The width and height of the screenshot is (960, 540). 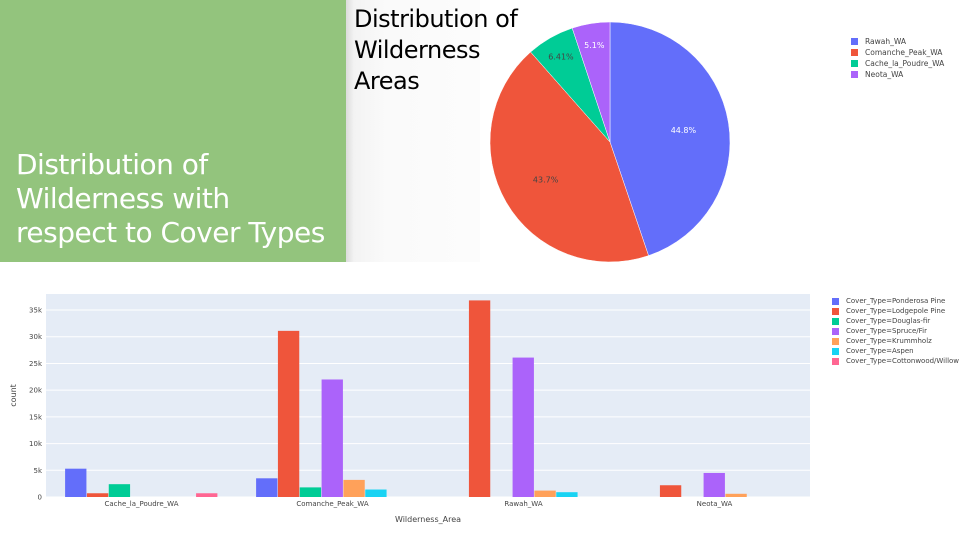 What do you see at coordinates (288, 413) in the screenshot?
I see `bar-comanche-peak-wa-lodgepole-pine` at bounding box center [288, 413].